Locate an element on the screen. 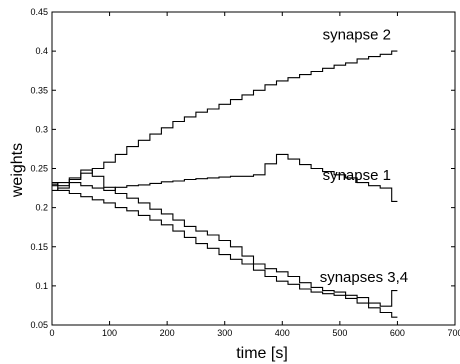 The height and width of the screenshot is (364, 460). y-tick-label: 0.4 is located at coordinates (41, 51).